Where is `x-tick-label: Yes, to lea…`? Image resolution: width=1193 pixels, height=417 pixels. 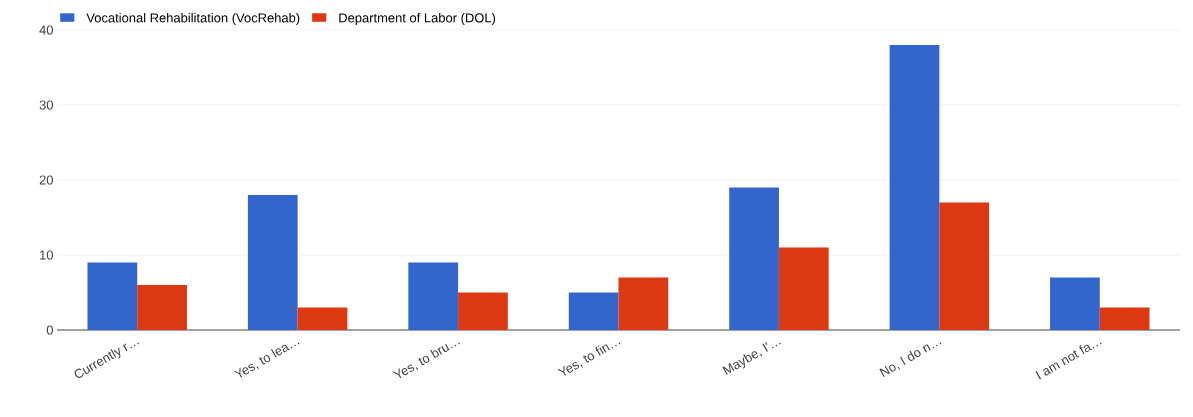 x-tick-label: Yes, to lea… is located at coordinates (266, 360).